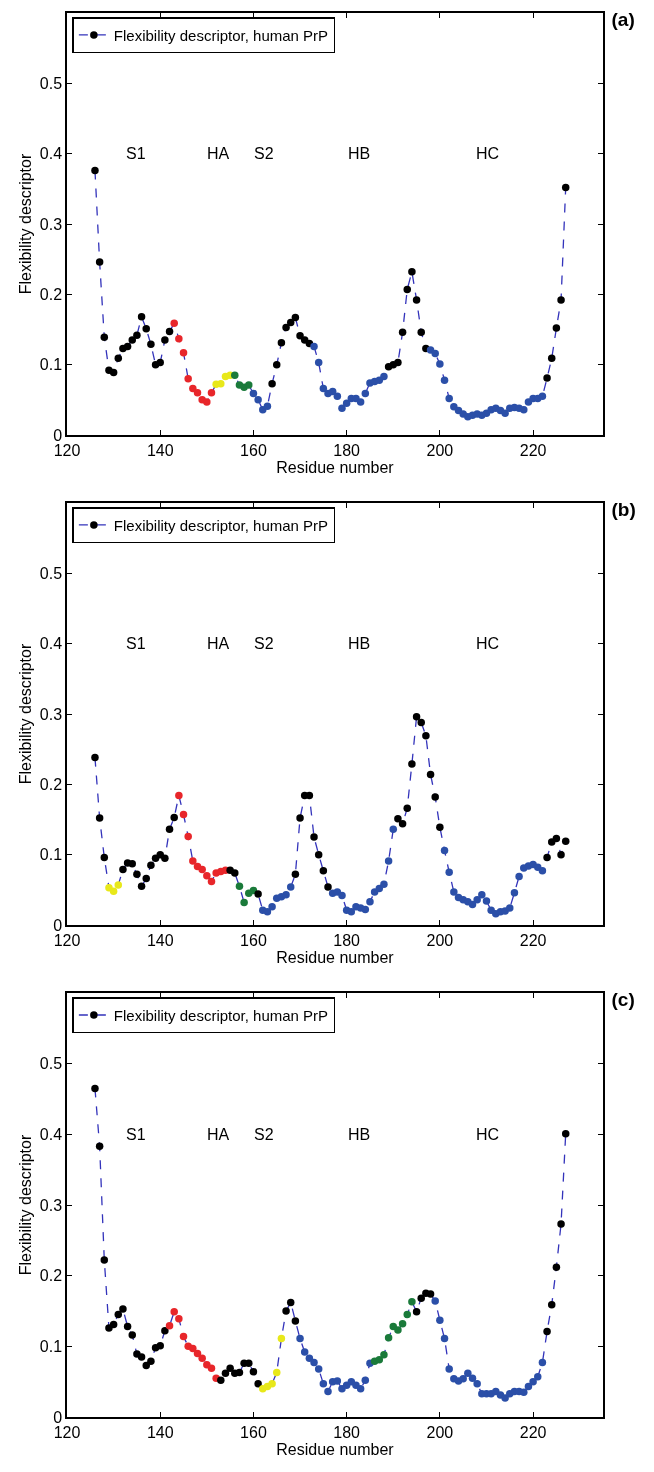  What do you see at coordinates (623, 1000) in the screenshot?
I see `chart-title: (c)` at bounding box center [623, 1000].